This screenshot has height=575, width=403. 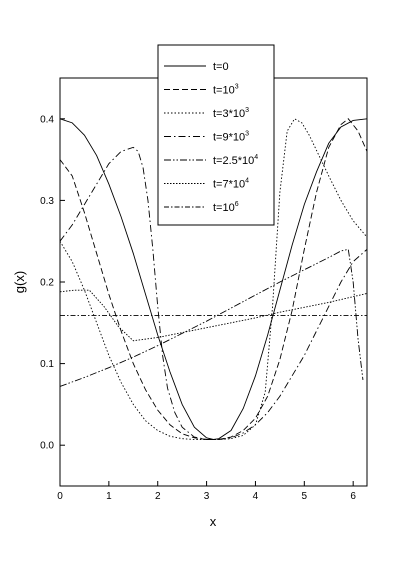 What do you see at coordinates (231, 113) in the screenshot?
I see `legend-label: t=3*103` at bounding box center [231, 113].